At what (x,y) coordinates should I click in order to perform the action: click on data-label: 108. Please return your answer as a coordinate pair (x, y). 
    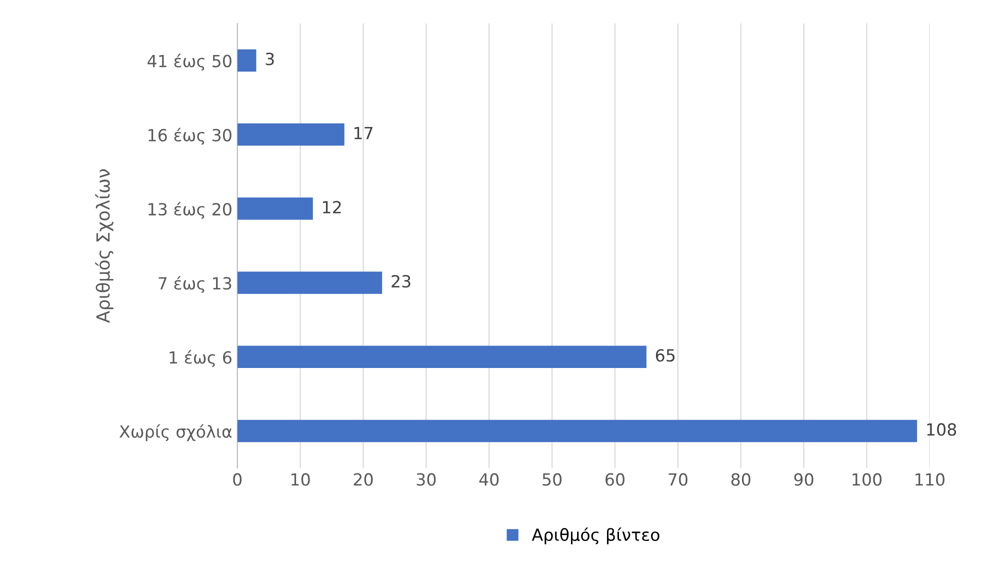
    Looking at the image, I should click on (941, 429).